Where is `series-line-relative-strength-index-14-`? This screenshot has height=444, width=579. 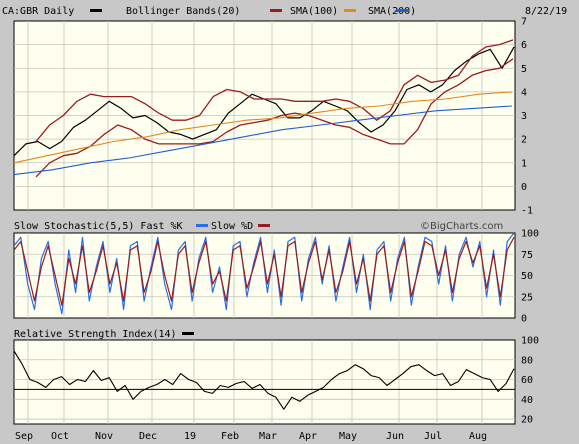
series-line-relative-strength-index-14- is located at coordinates (264, 380).